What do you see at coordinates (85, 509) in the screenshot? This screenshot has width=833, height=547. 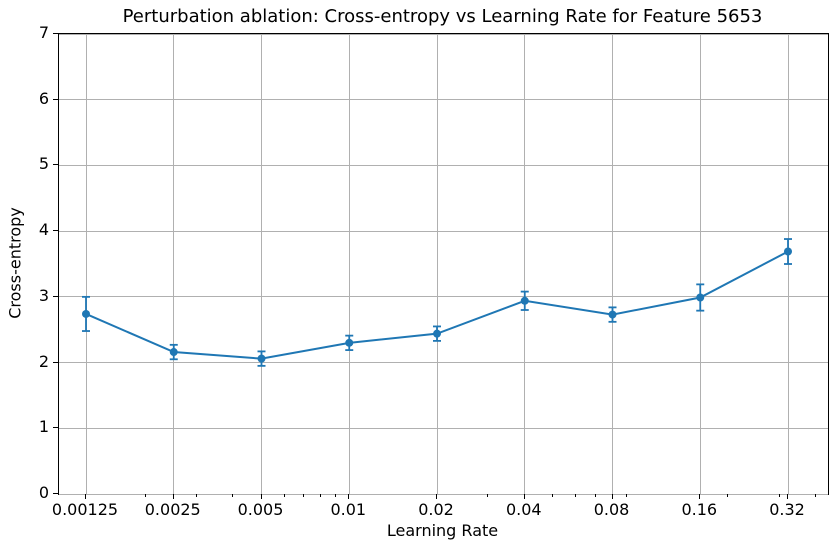 I see `x-tick-label: 0.00125` at bounding box center [85, 509].